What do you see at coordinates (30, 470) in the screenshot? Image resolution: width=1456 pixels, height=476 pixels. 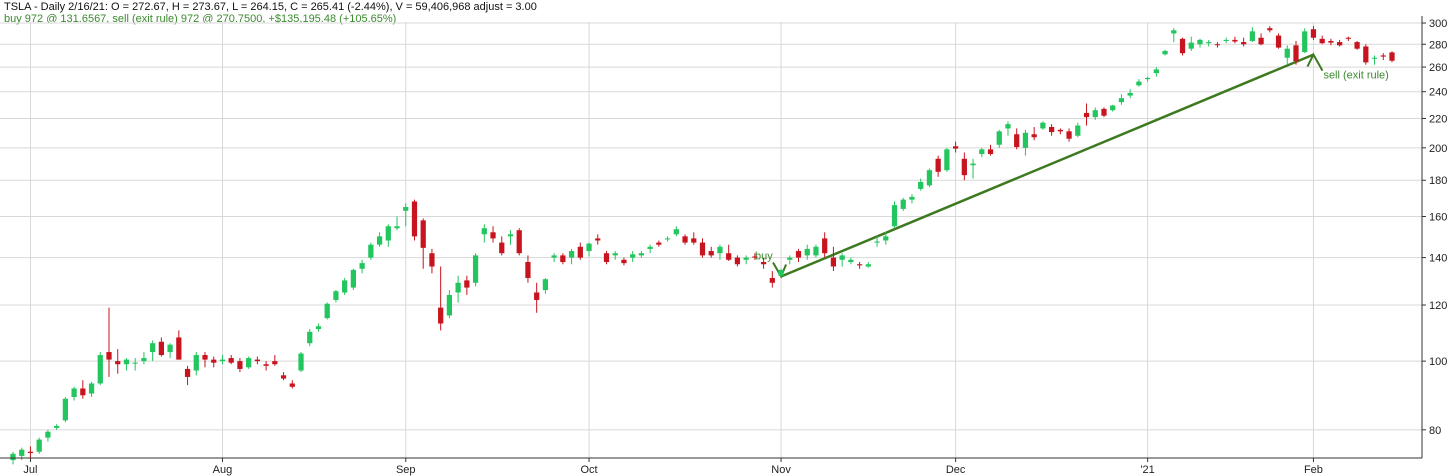 I see `x-tick-label: Jul` at bounding box center [30, 470].